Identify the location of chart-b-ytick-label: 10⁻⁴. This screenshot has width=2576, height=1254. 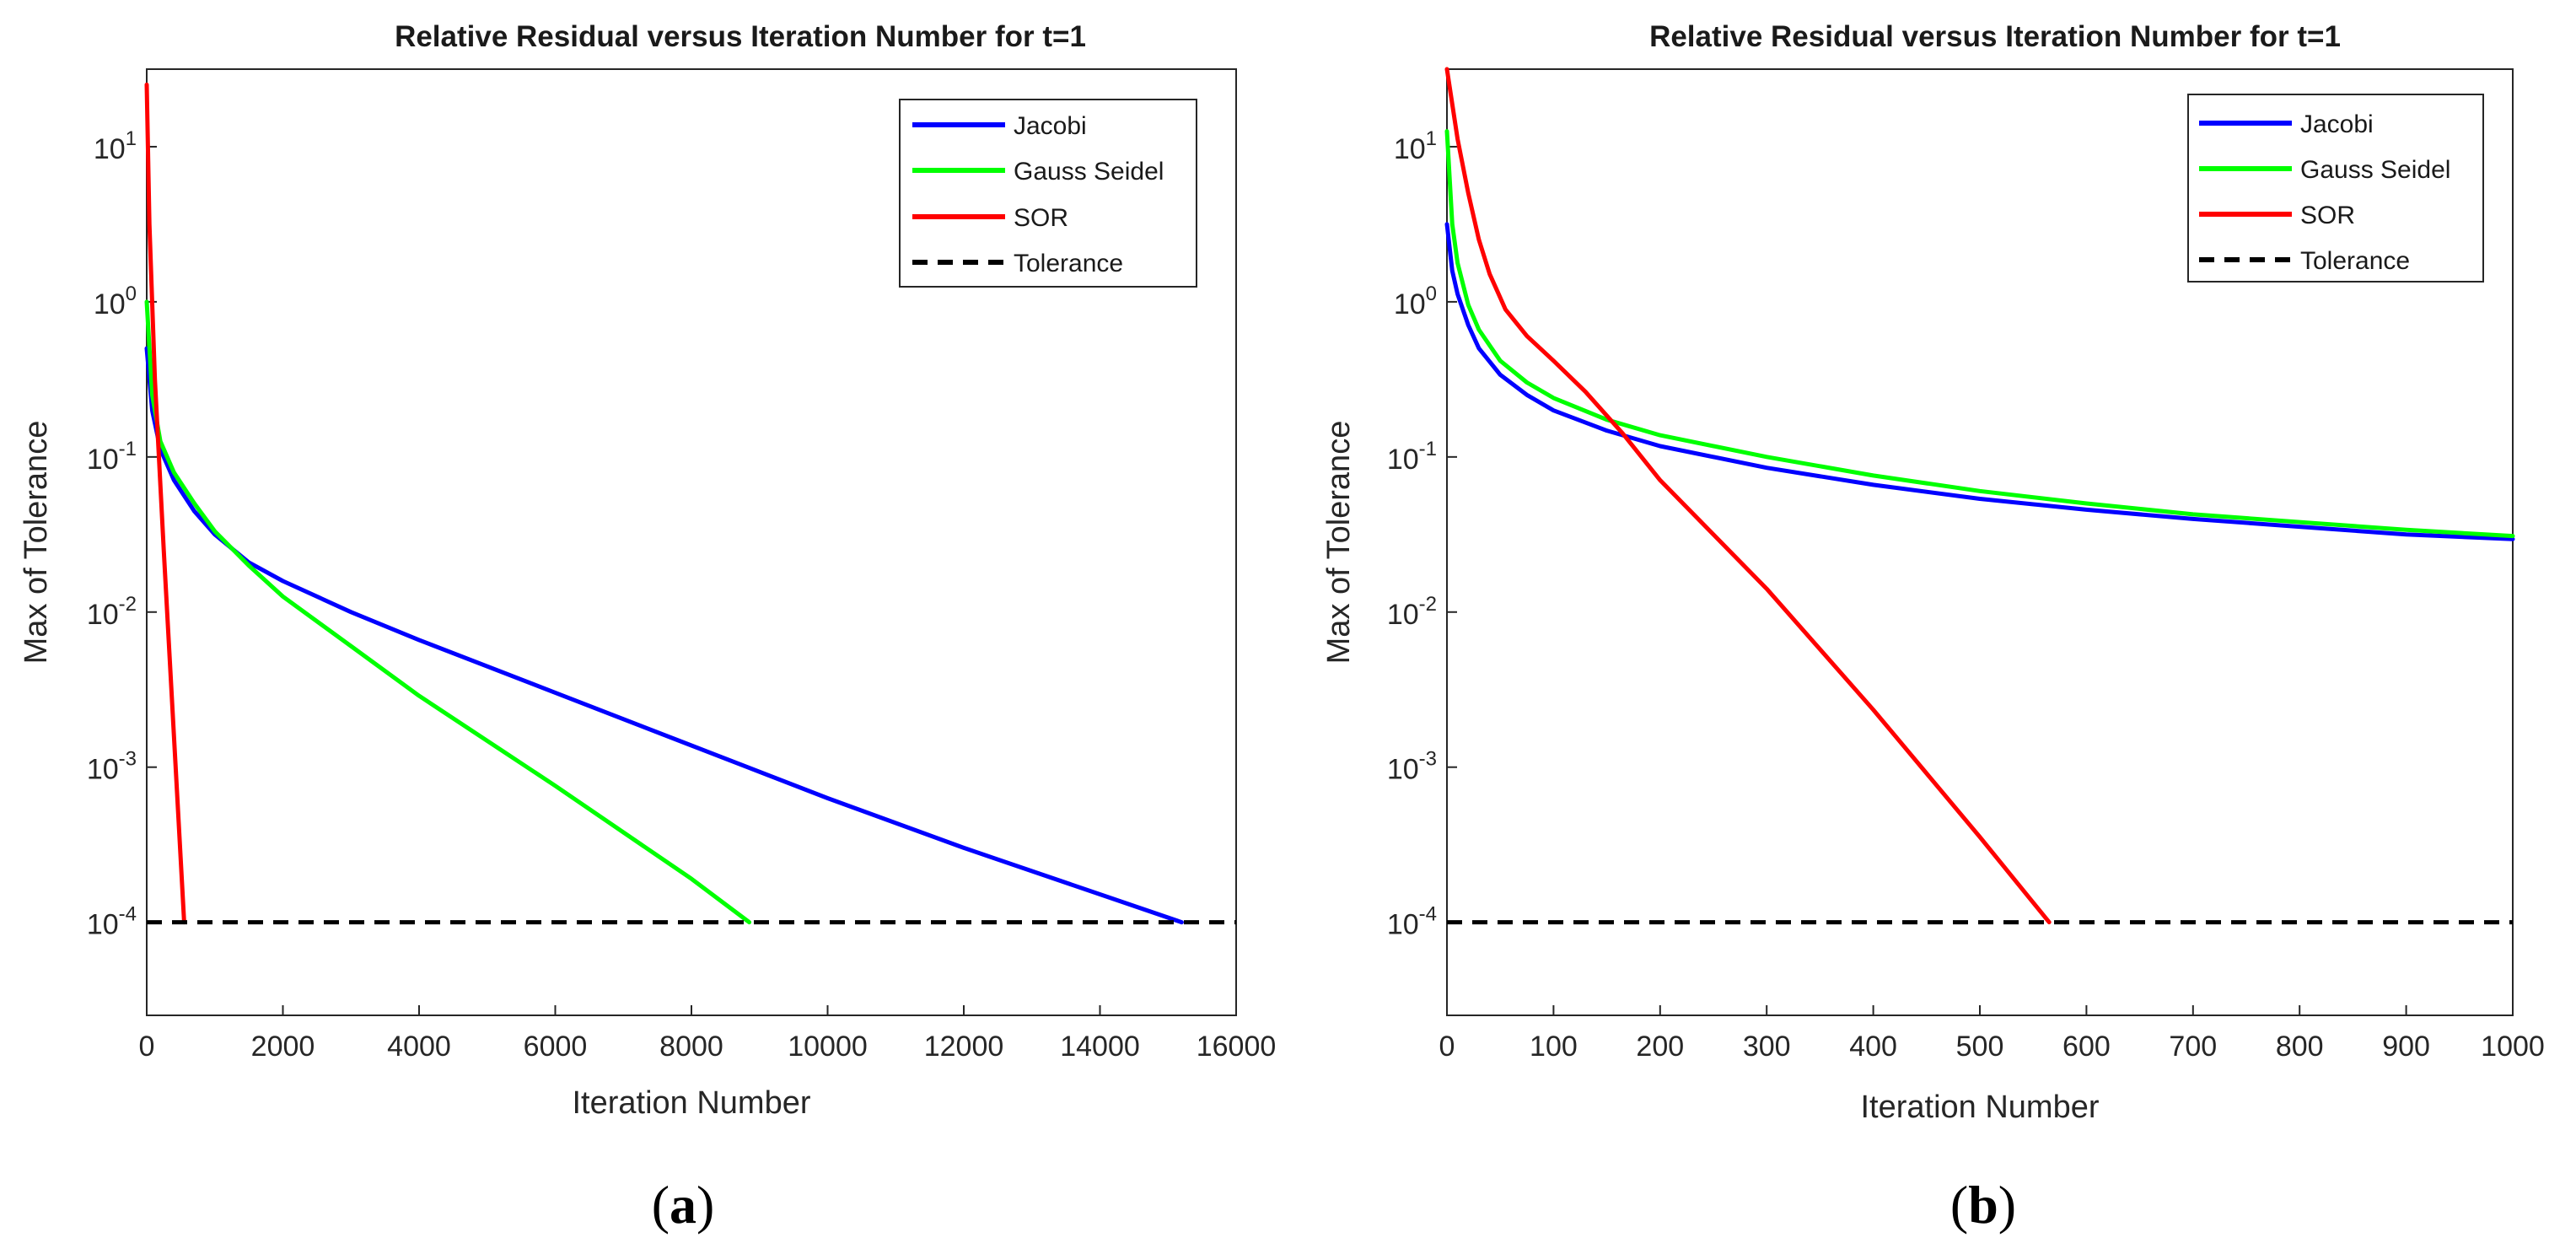
(1412, 922).